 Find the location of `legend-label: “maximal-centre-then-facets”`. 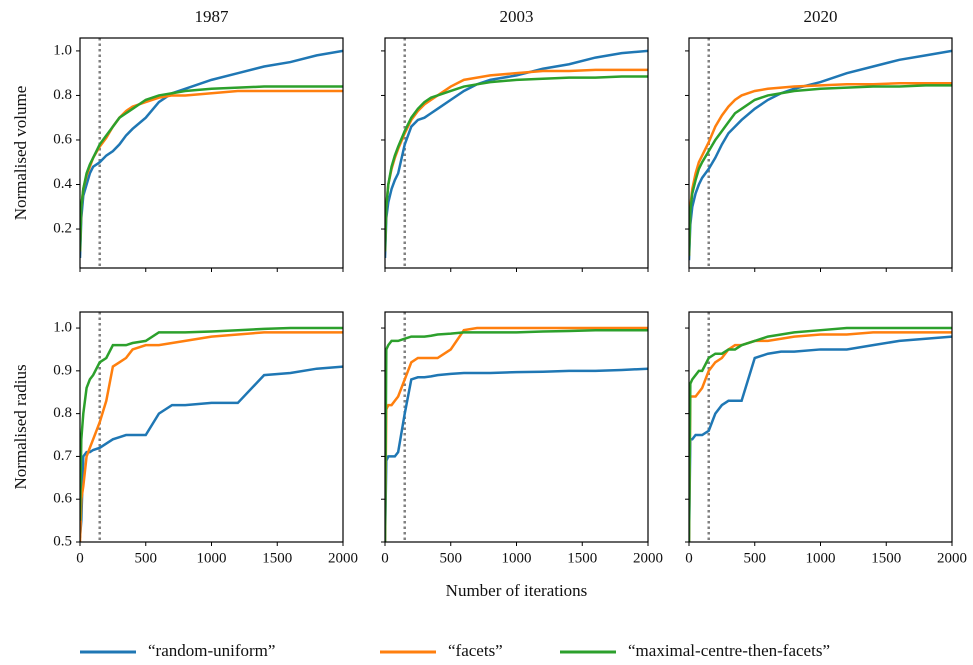

legend-label: “maximal-centre-then-facets” is located at coordinates (729, 650).